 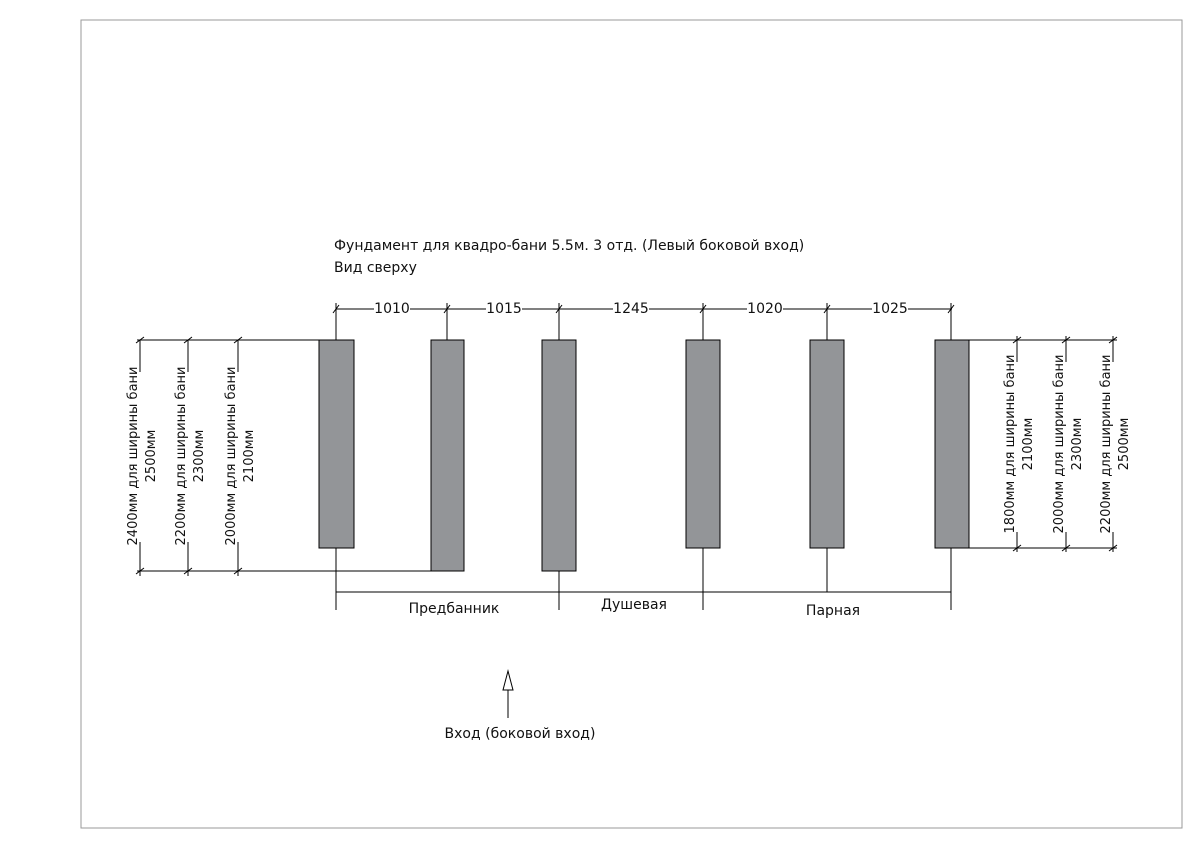 I want to click on entrance-label: Вход (боковой вход), so click(x=520, y=734).